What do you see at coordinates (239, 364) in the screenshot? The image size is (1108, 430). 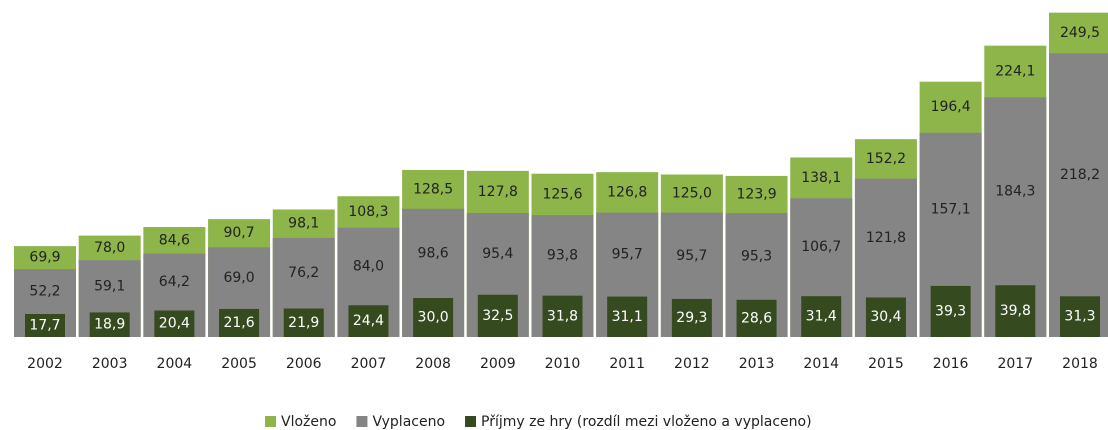 I see `x-tick-label: 2005` at bounding box center [239, 364].